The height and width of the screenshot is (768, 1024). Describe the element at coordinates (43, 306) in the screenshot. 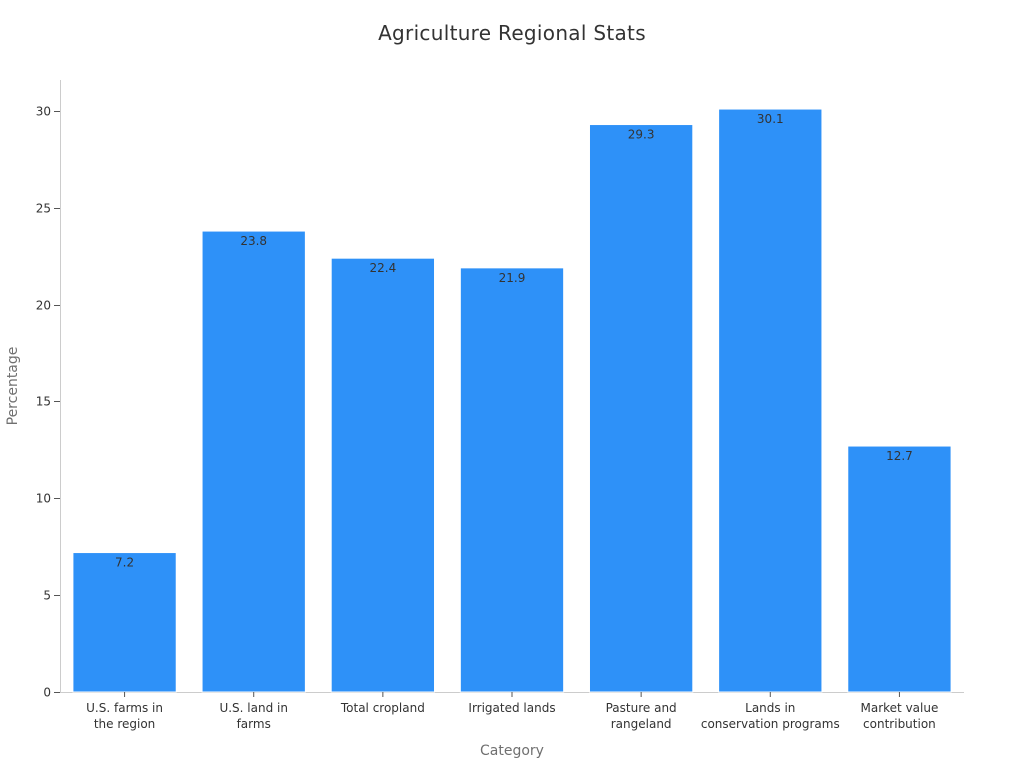

I see `y-tick-label: 20` at that location.